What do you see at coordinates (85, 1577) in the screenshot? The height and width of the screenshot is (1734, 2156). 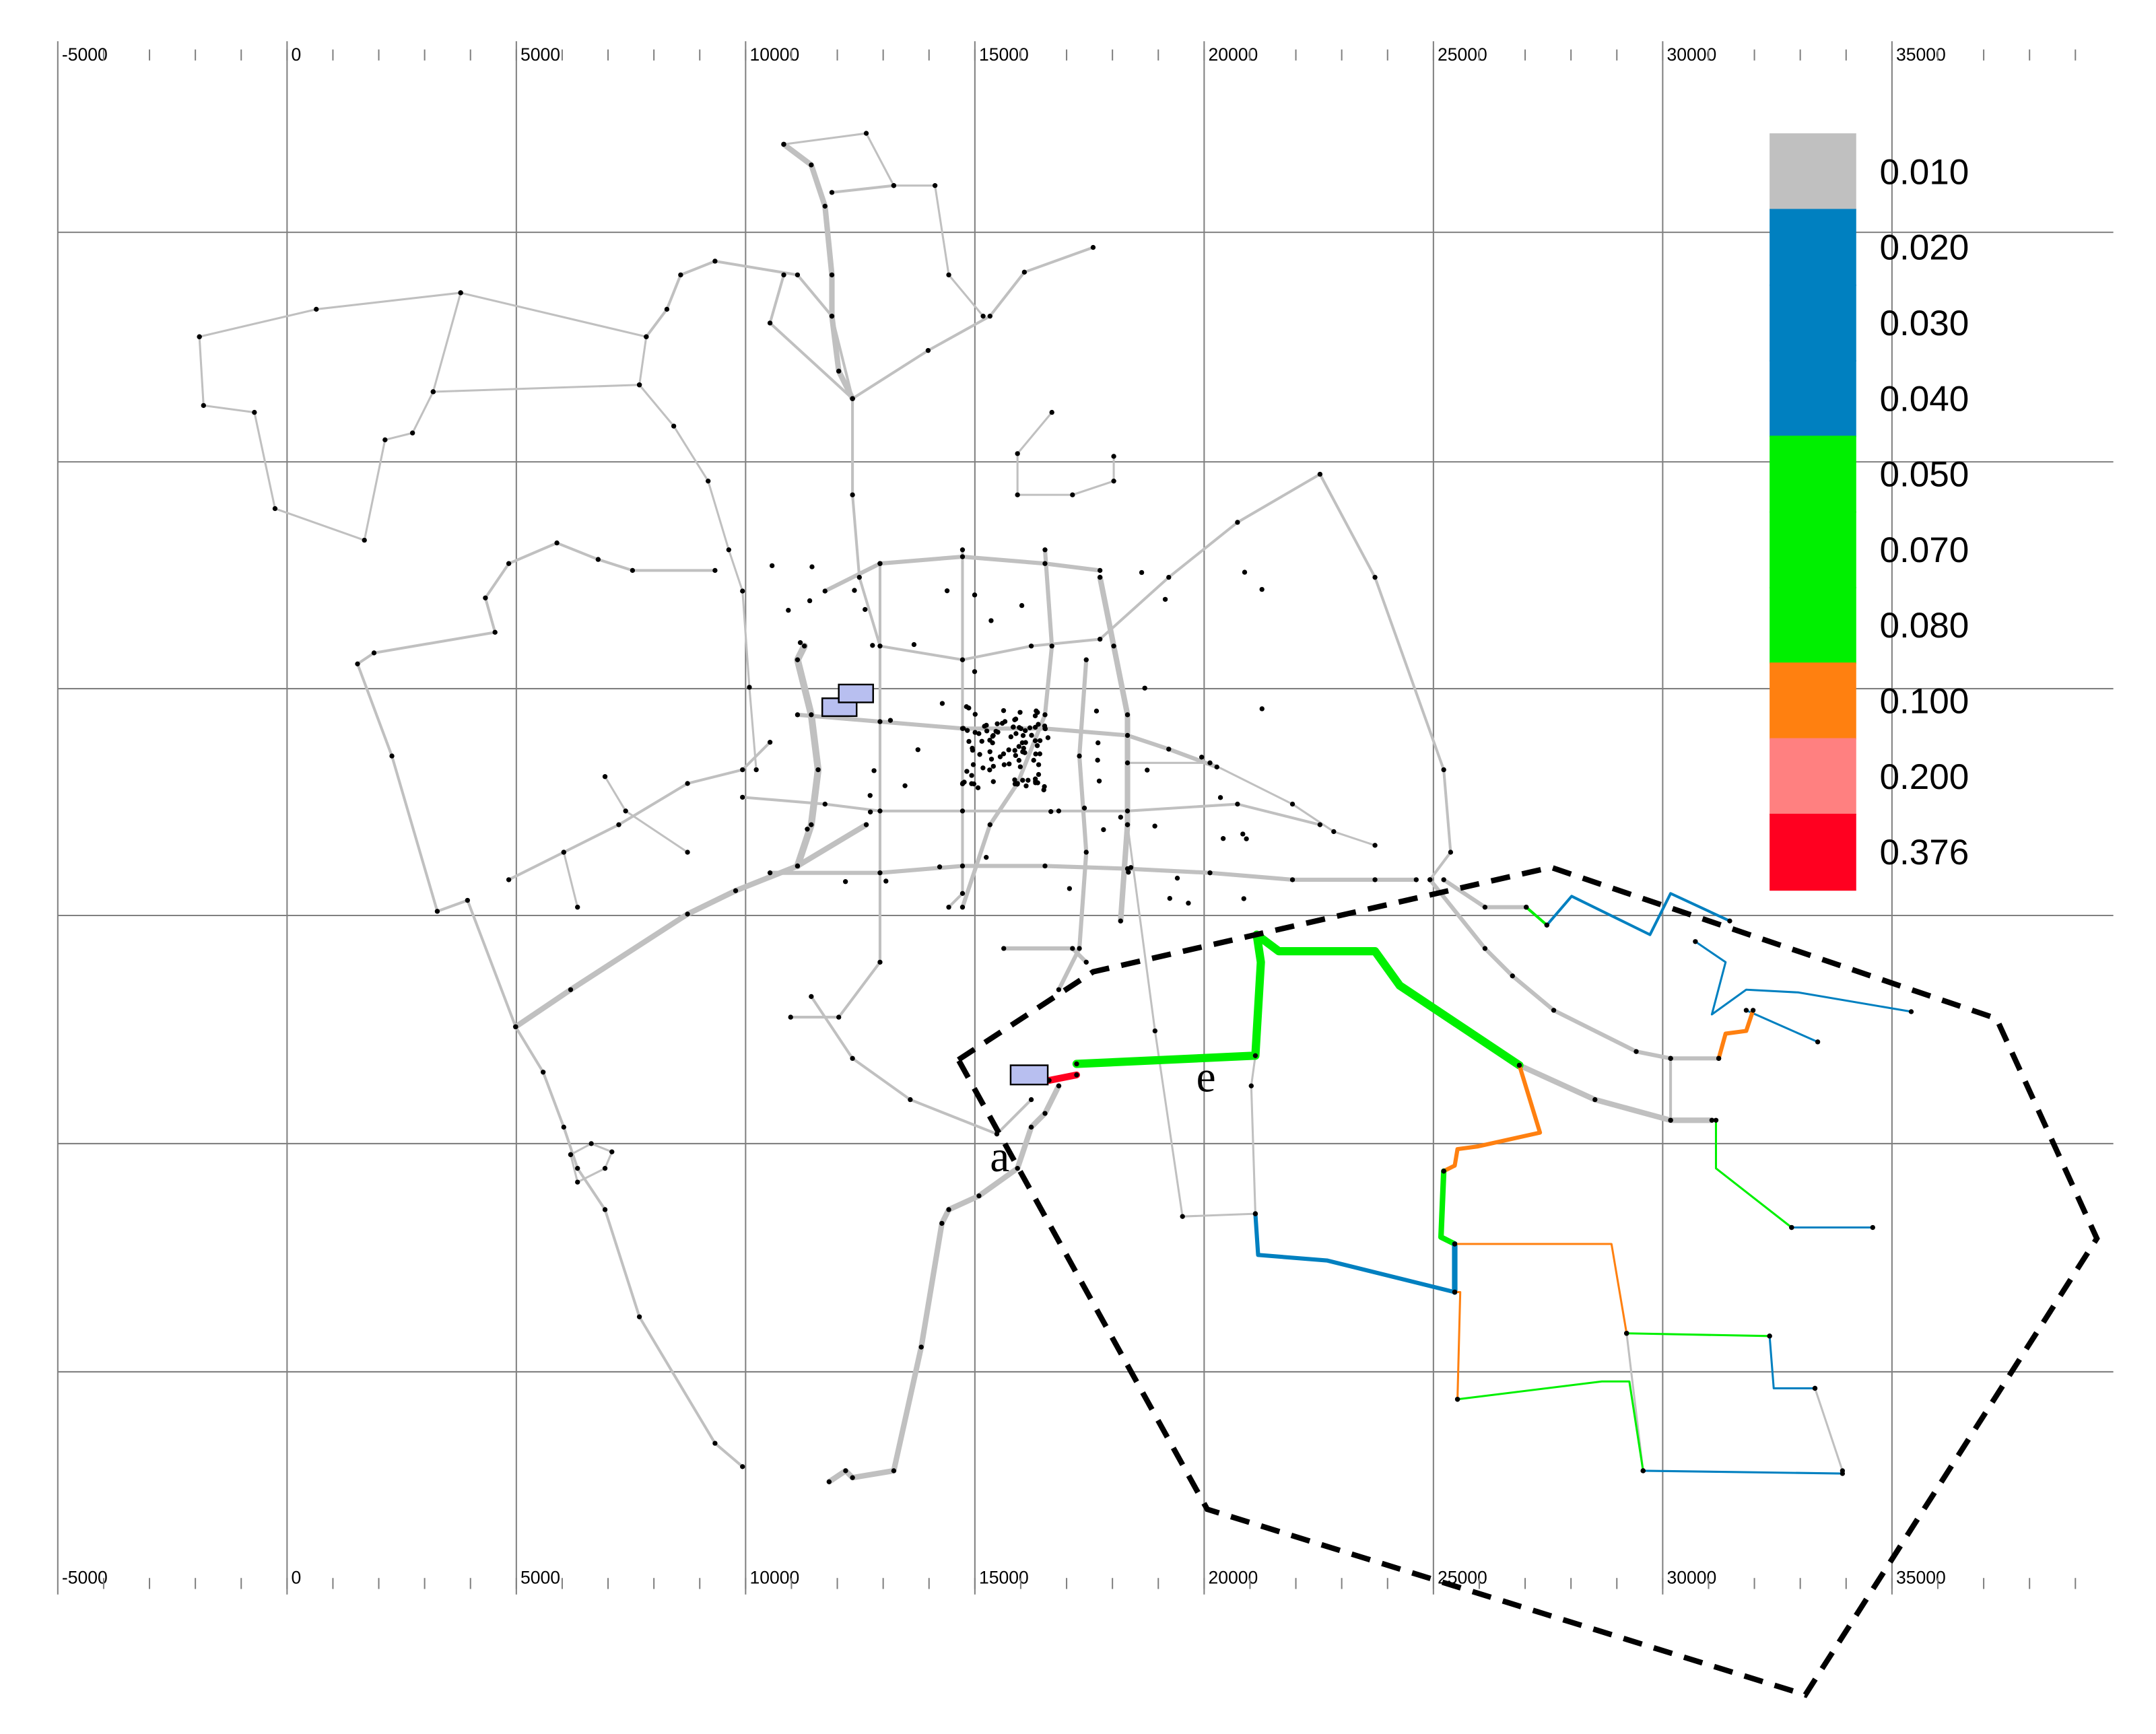 I see `ruler-label: -5000` at bounding box center [85, 1577].